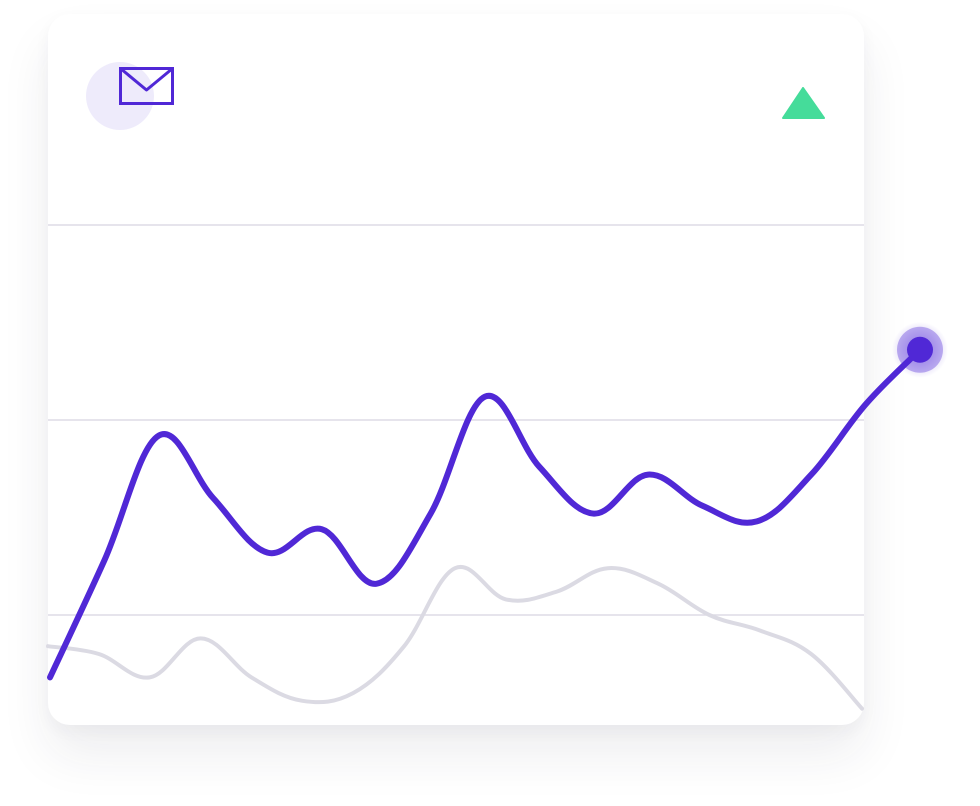  Describe the element at coordinates (146, 86) in the screenshot. I see `mail-icon` at that location.